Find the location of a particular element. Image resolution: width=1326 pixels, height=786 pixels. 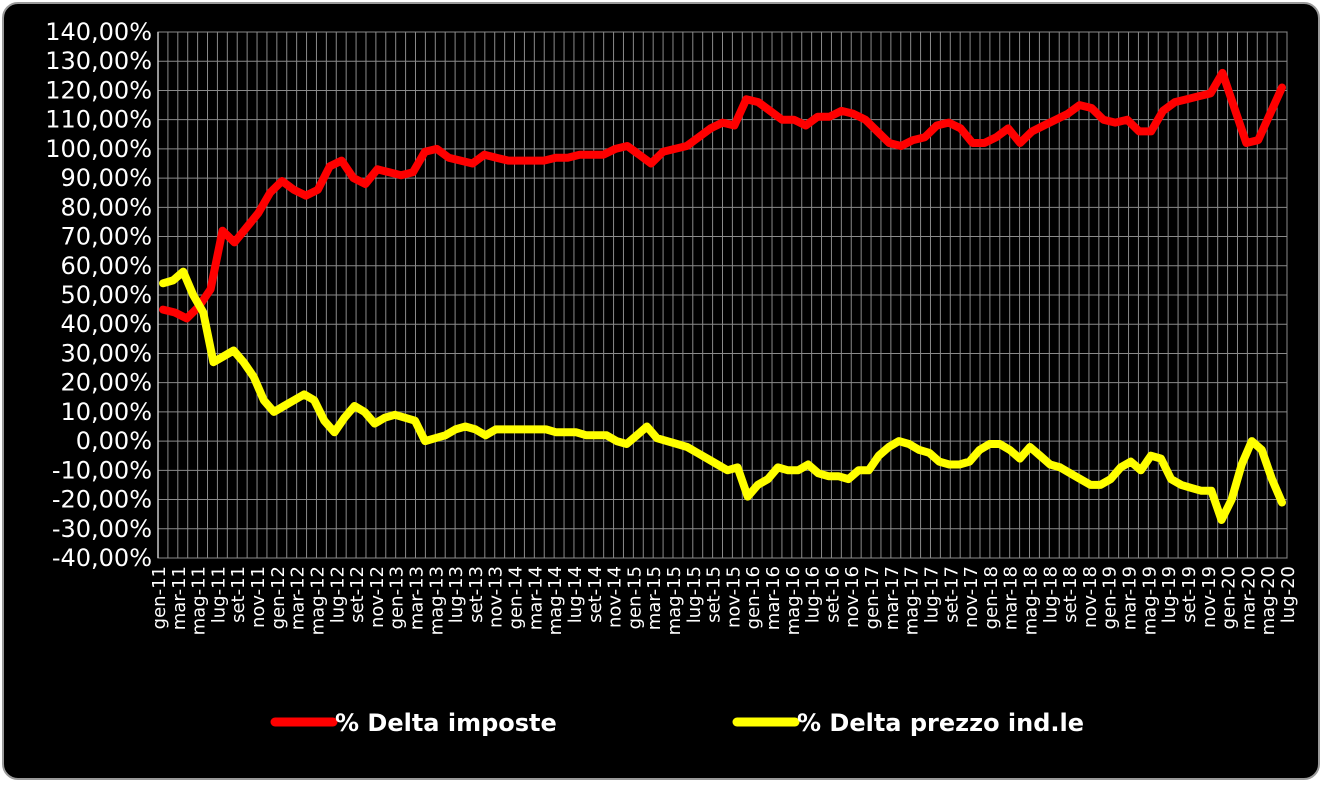

legend-label-1: % Delta prezzo ind.le is located at coordinates (940, 723).